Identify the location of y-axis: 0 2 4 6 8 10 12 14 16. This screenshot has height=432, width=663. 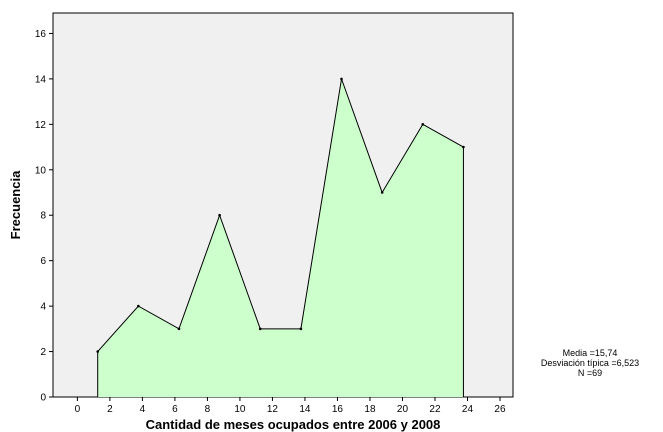
(44, 216).